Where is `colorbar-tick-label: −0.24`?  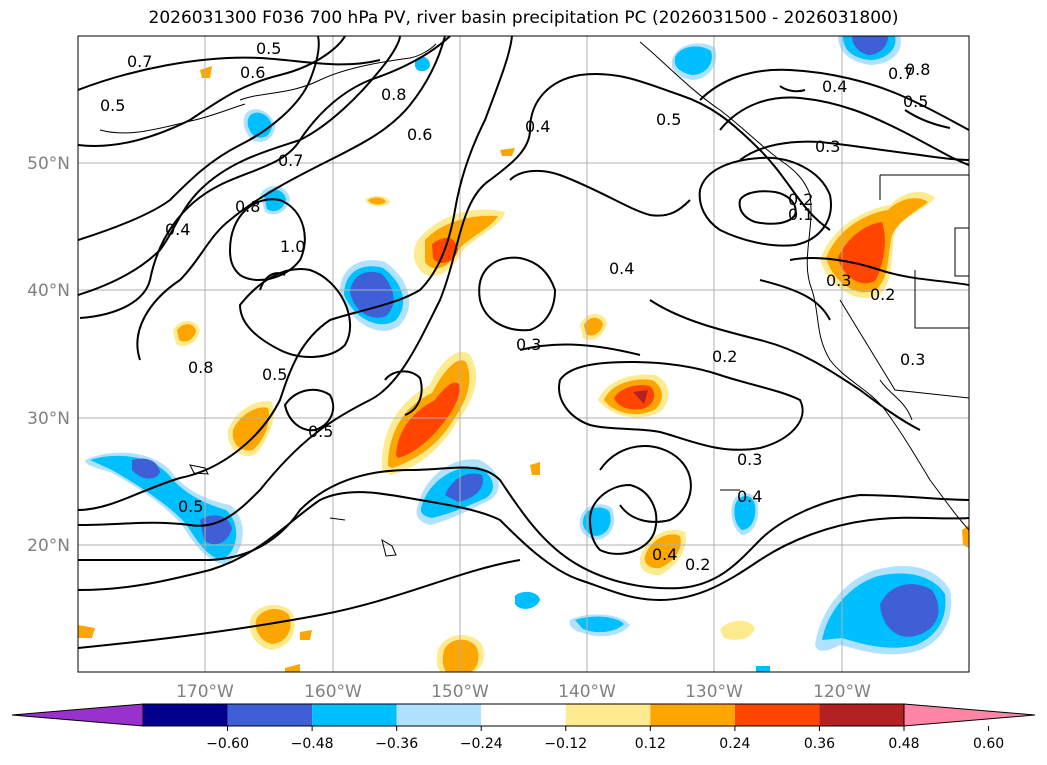
colorbar-tick-label: −0.24 is located at coordinates (481, 744).